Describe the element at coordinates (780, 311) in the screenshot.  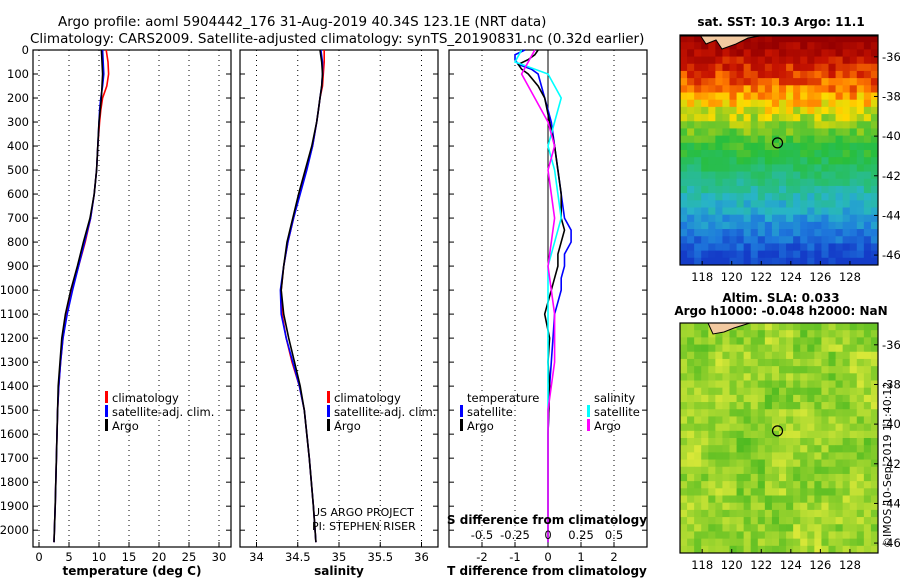
I see `sla-map-title-2: Argo h1000: -0.048 h2000: NaN` at that location.